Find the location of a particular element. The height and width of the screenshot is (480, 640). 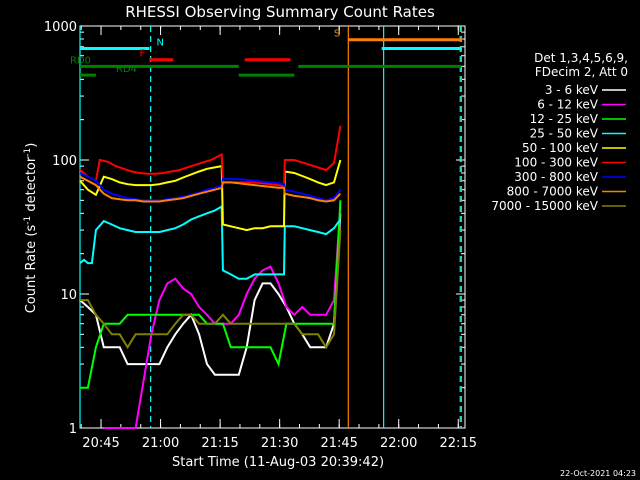

timestamp: 22-Oct-2021 04:23 is located at coordinates (598, 473).